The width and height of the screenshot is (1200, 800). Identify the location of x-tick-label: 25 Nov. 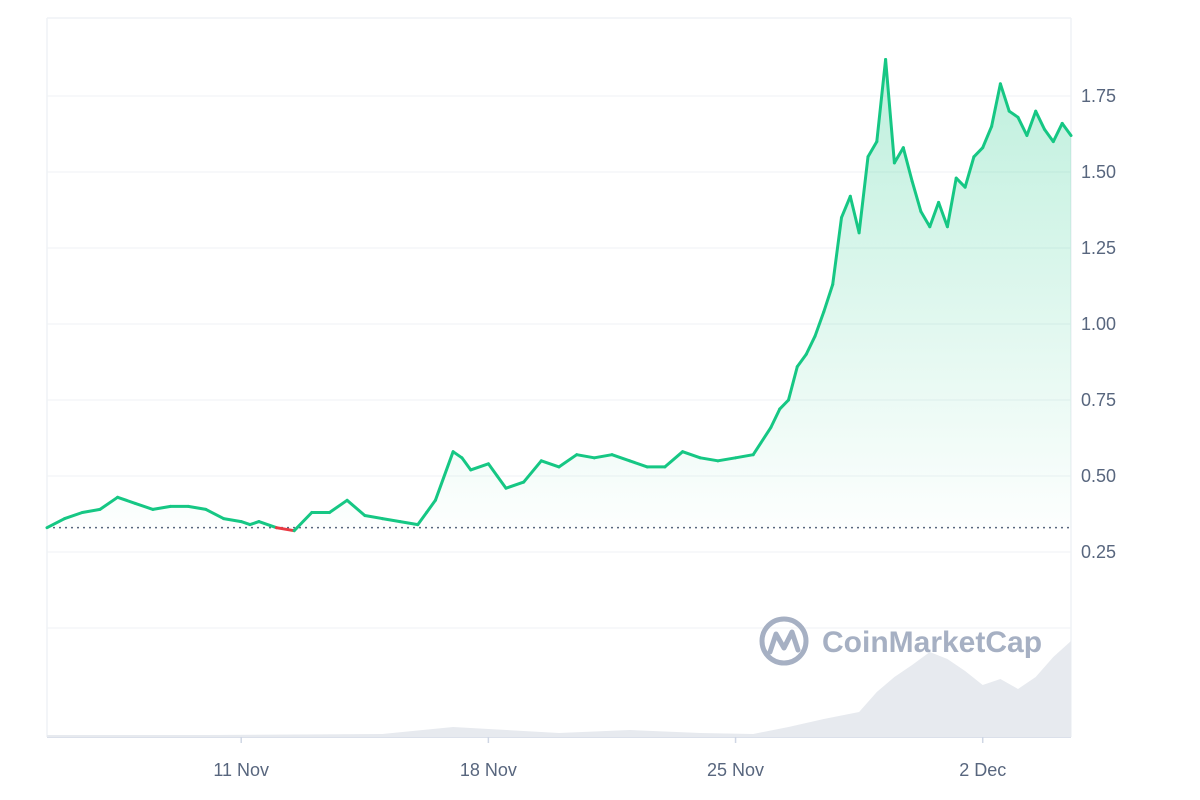
(735, 770).